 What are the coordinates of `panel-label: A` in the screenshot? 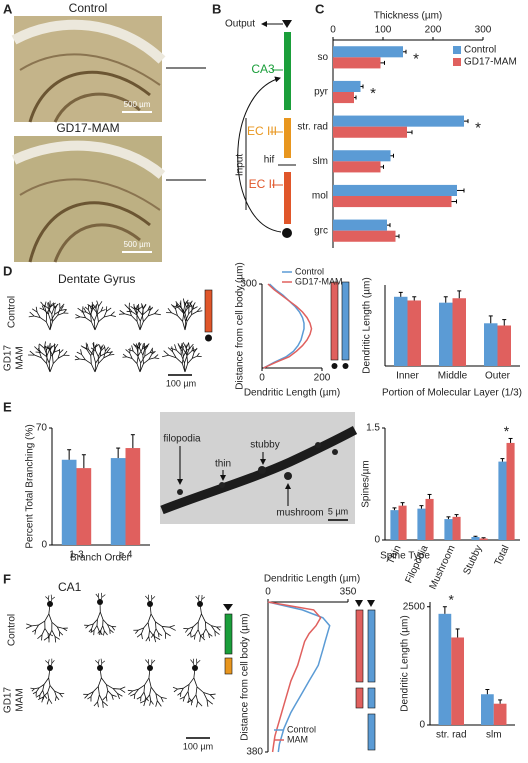 It's located at (8, 8).